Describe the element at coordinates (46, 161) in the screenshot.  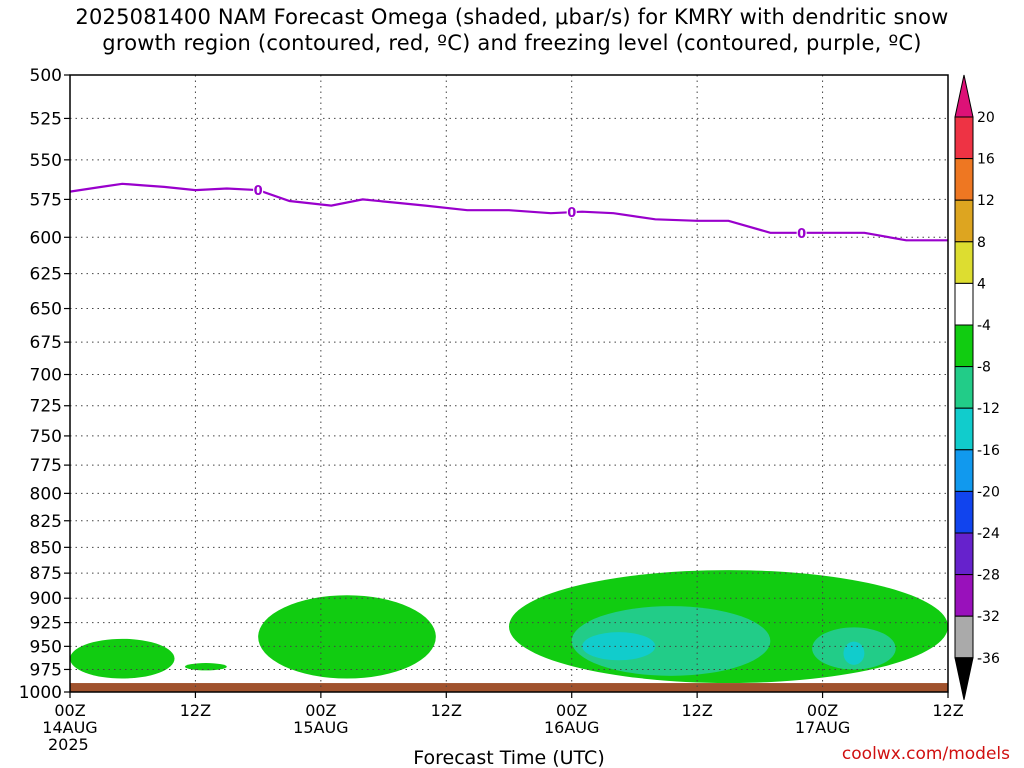
I see `y-tick-label-550: 550` at that location.